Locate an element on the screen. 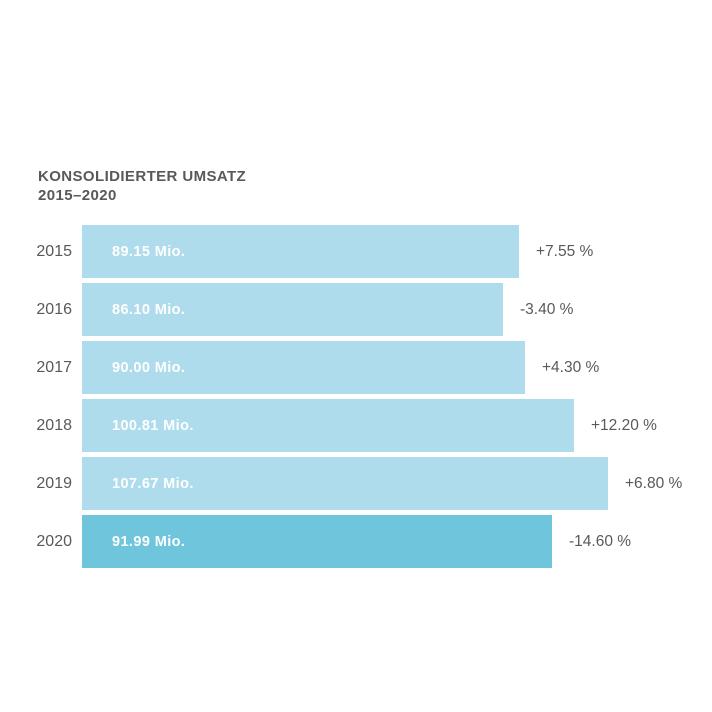 This screenshot has height=712, width=712. chart-row-2017: 2017 90.00 Mio. +4.30 % is located at coordinates (356, 367).